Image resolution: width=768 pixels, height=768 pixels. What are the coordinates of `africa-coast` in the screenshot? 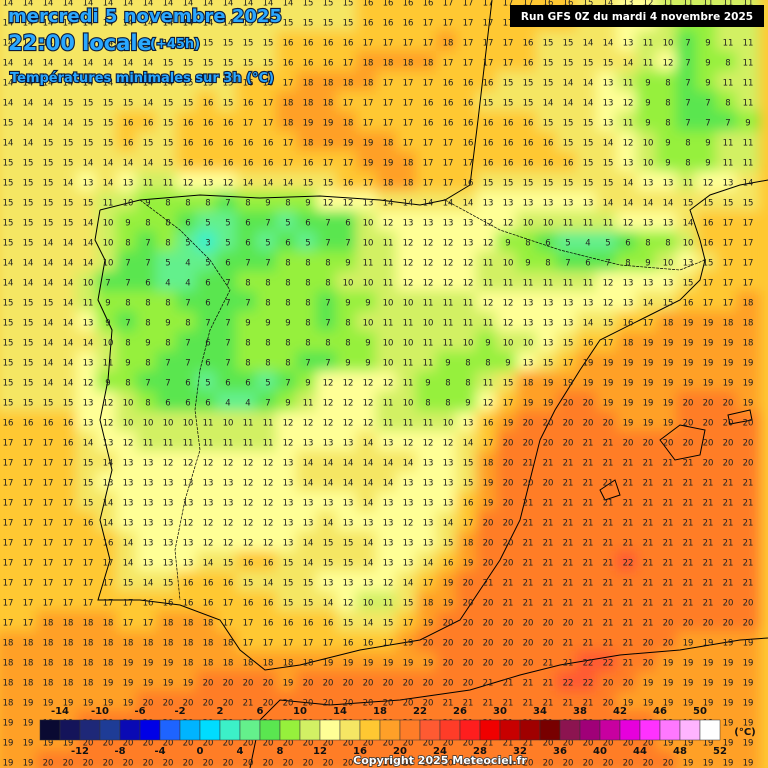 It's located at (508, 702).